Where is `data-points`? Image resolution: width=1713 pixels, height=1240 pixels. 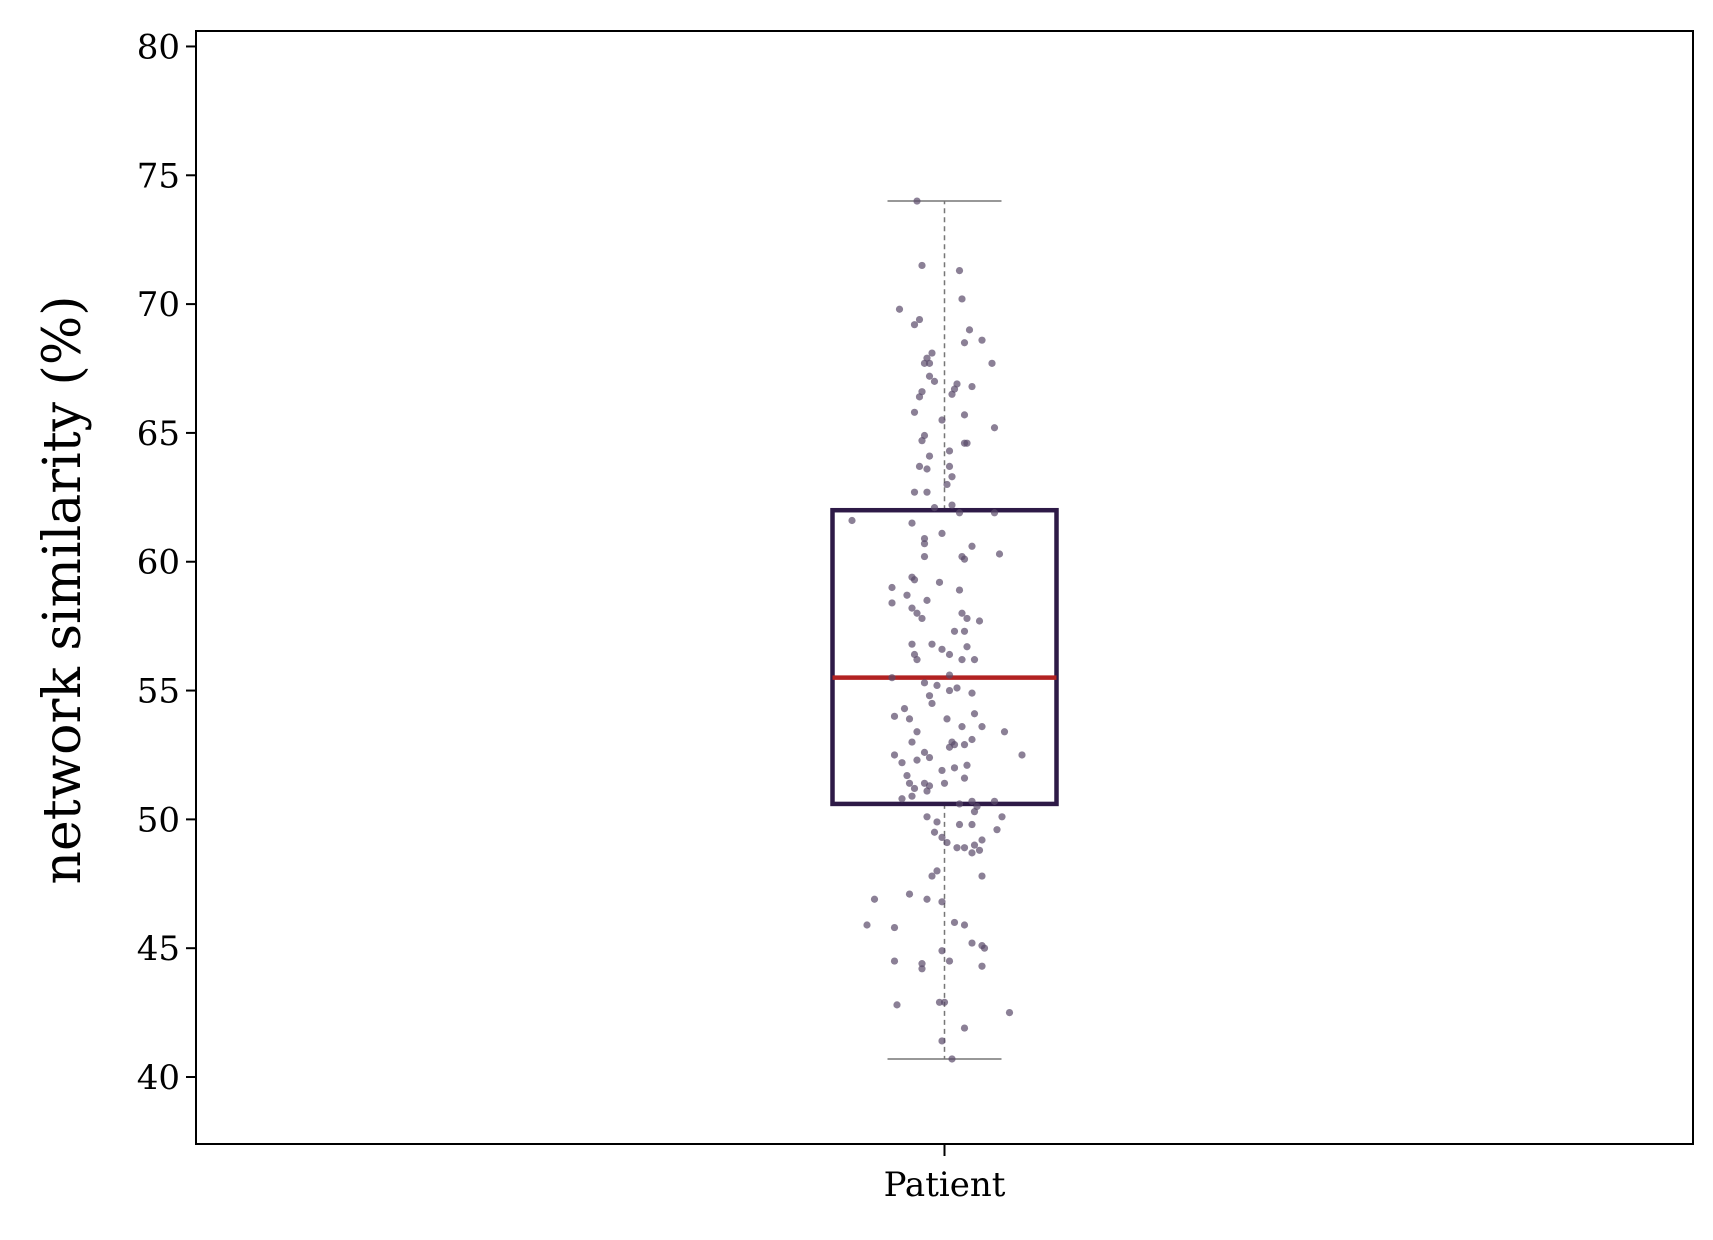 data-points is located at coordinates (937, 630).